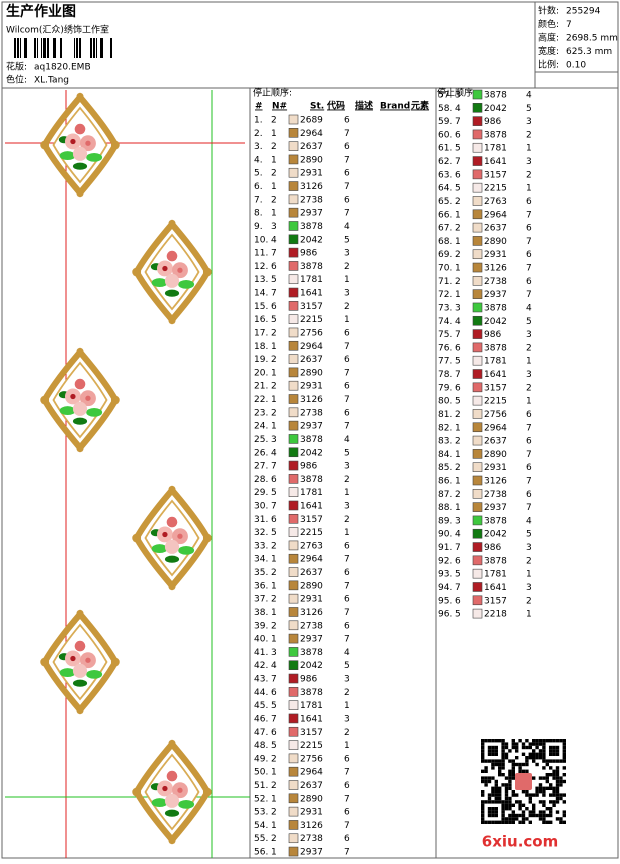  Describe the element at coordinates (261, 387) in the screenshot. I see `row-number: 21.` at that location.